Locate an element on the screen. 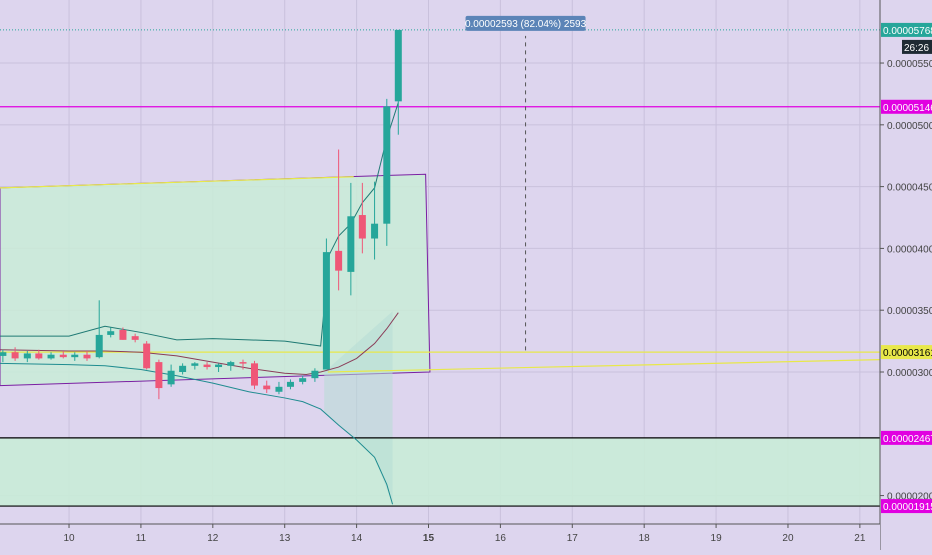  measure-label: 0.00002593 (82.04%) 2593 is located at coordinates (526, 24).